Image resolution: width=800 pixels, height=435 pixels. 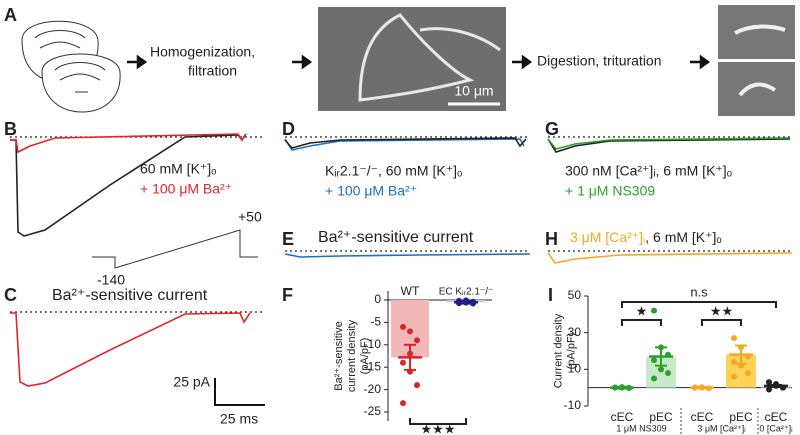 What do you see at coordinates (191, 382) in the screenshot?
I see `scale-label: 25 pA` at bounding box center [191, 382].